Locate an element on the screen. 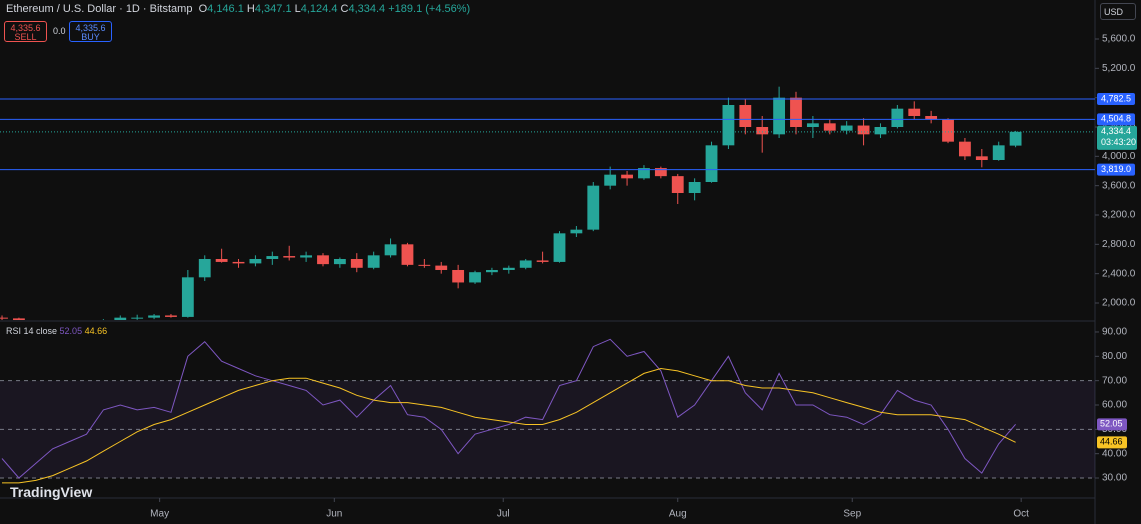 The width and height of the screenshot is (1141, 524). y-tick-label: 5,600.0 is located at coordinates (1119, 39).